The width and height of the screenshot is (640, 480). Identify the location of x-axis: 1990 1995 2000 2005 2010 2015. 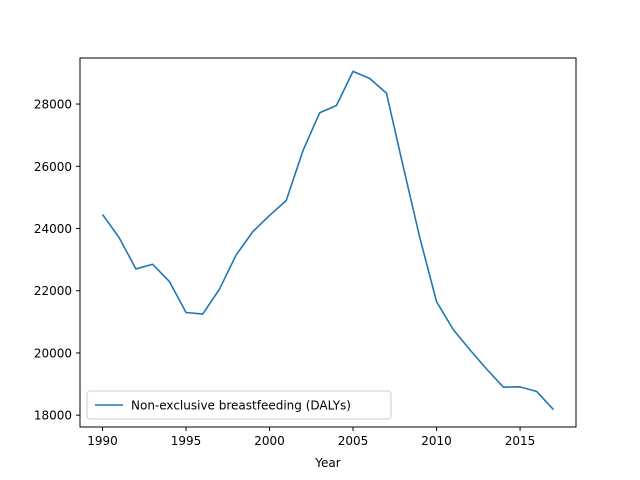
(311, 437).